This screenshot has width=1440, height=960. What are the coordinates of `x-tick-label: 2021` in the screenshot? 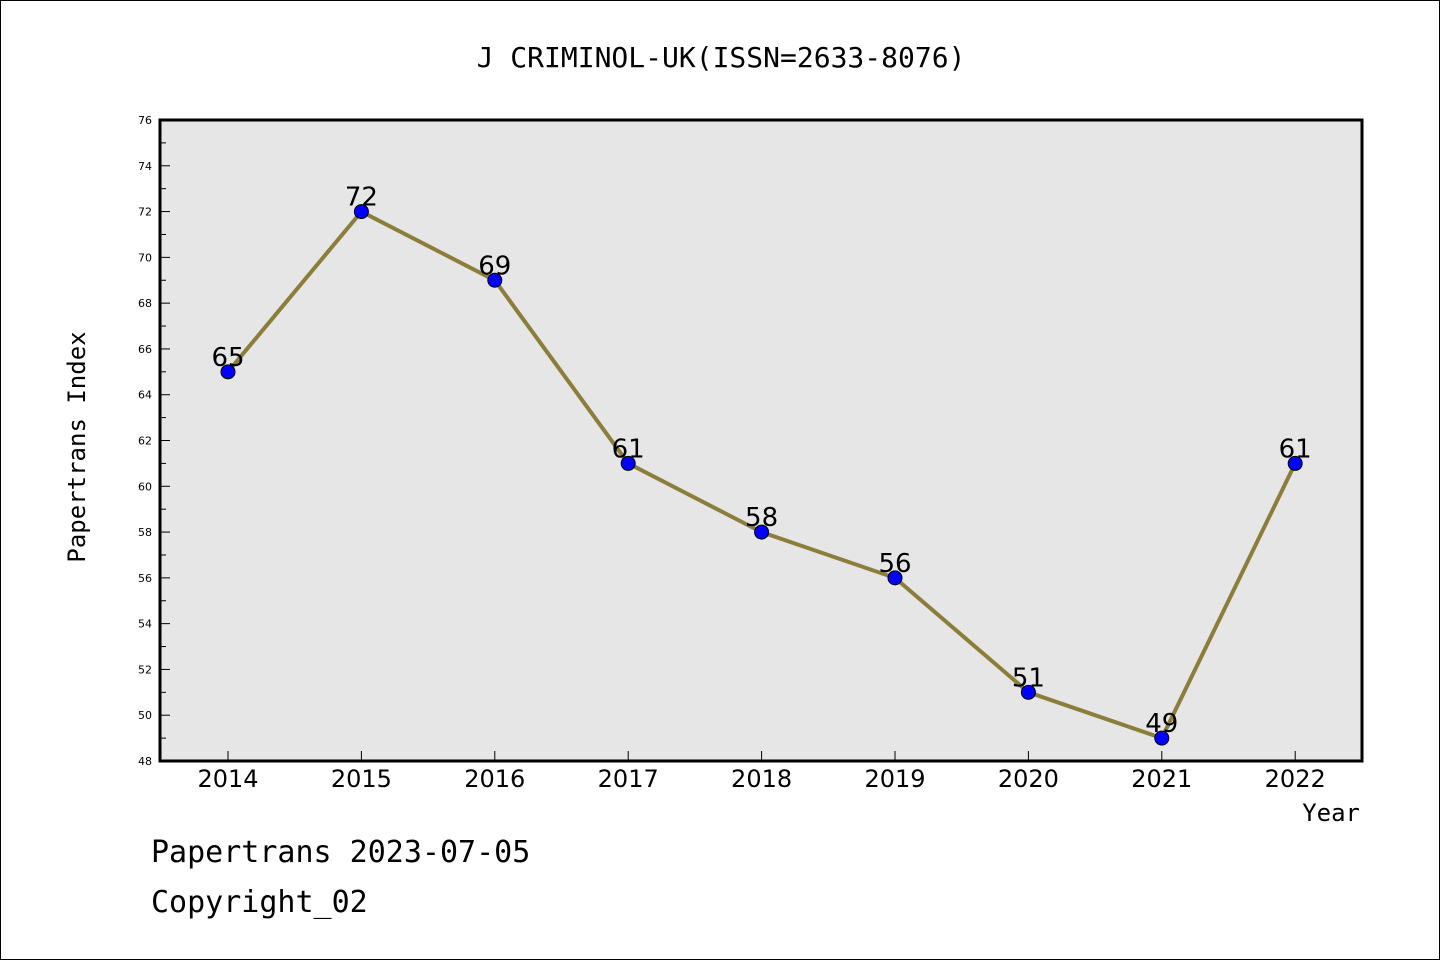 It's located at (1161, 779).